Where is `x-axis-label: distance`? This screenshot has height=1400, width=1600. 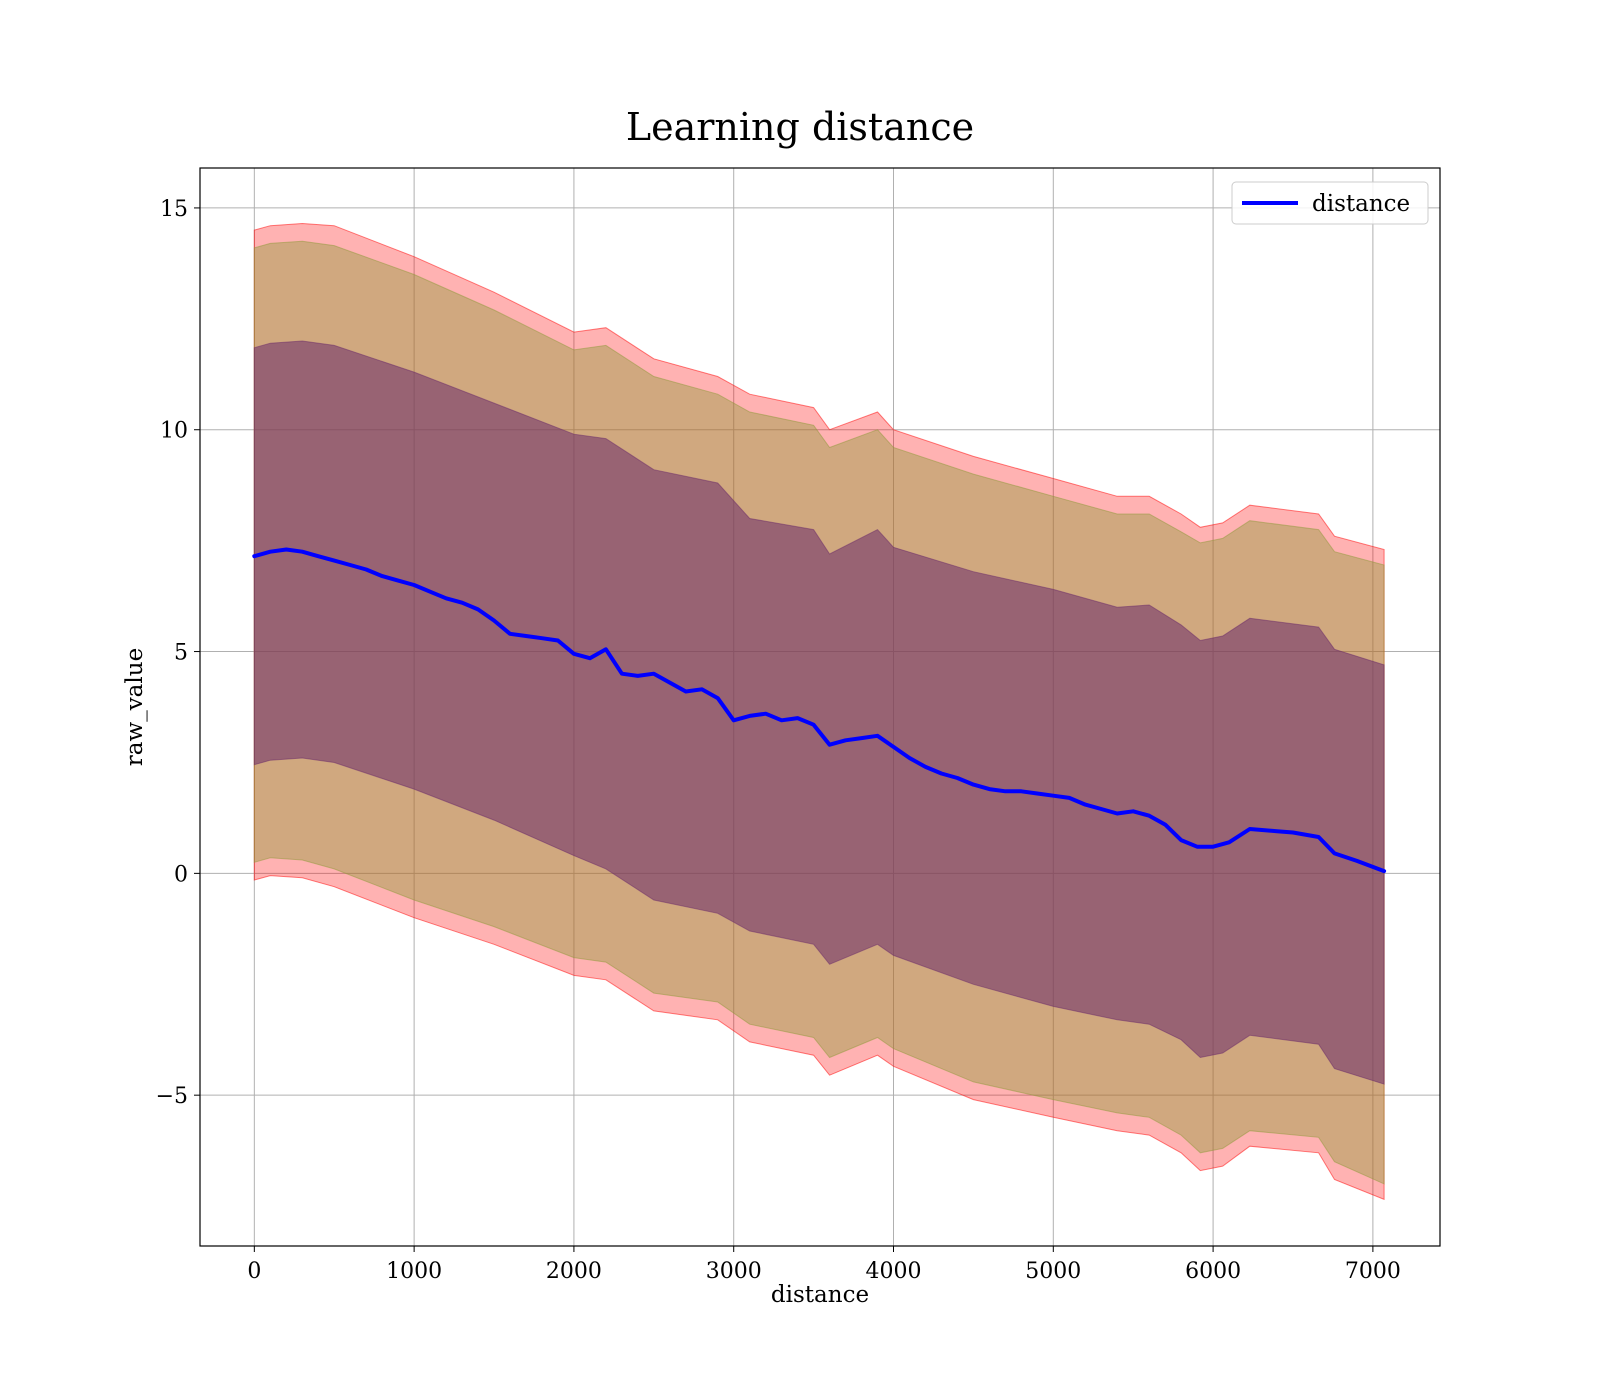 x-axis-label: distance is located at coordinates (820, 1295).